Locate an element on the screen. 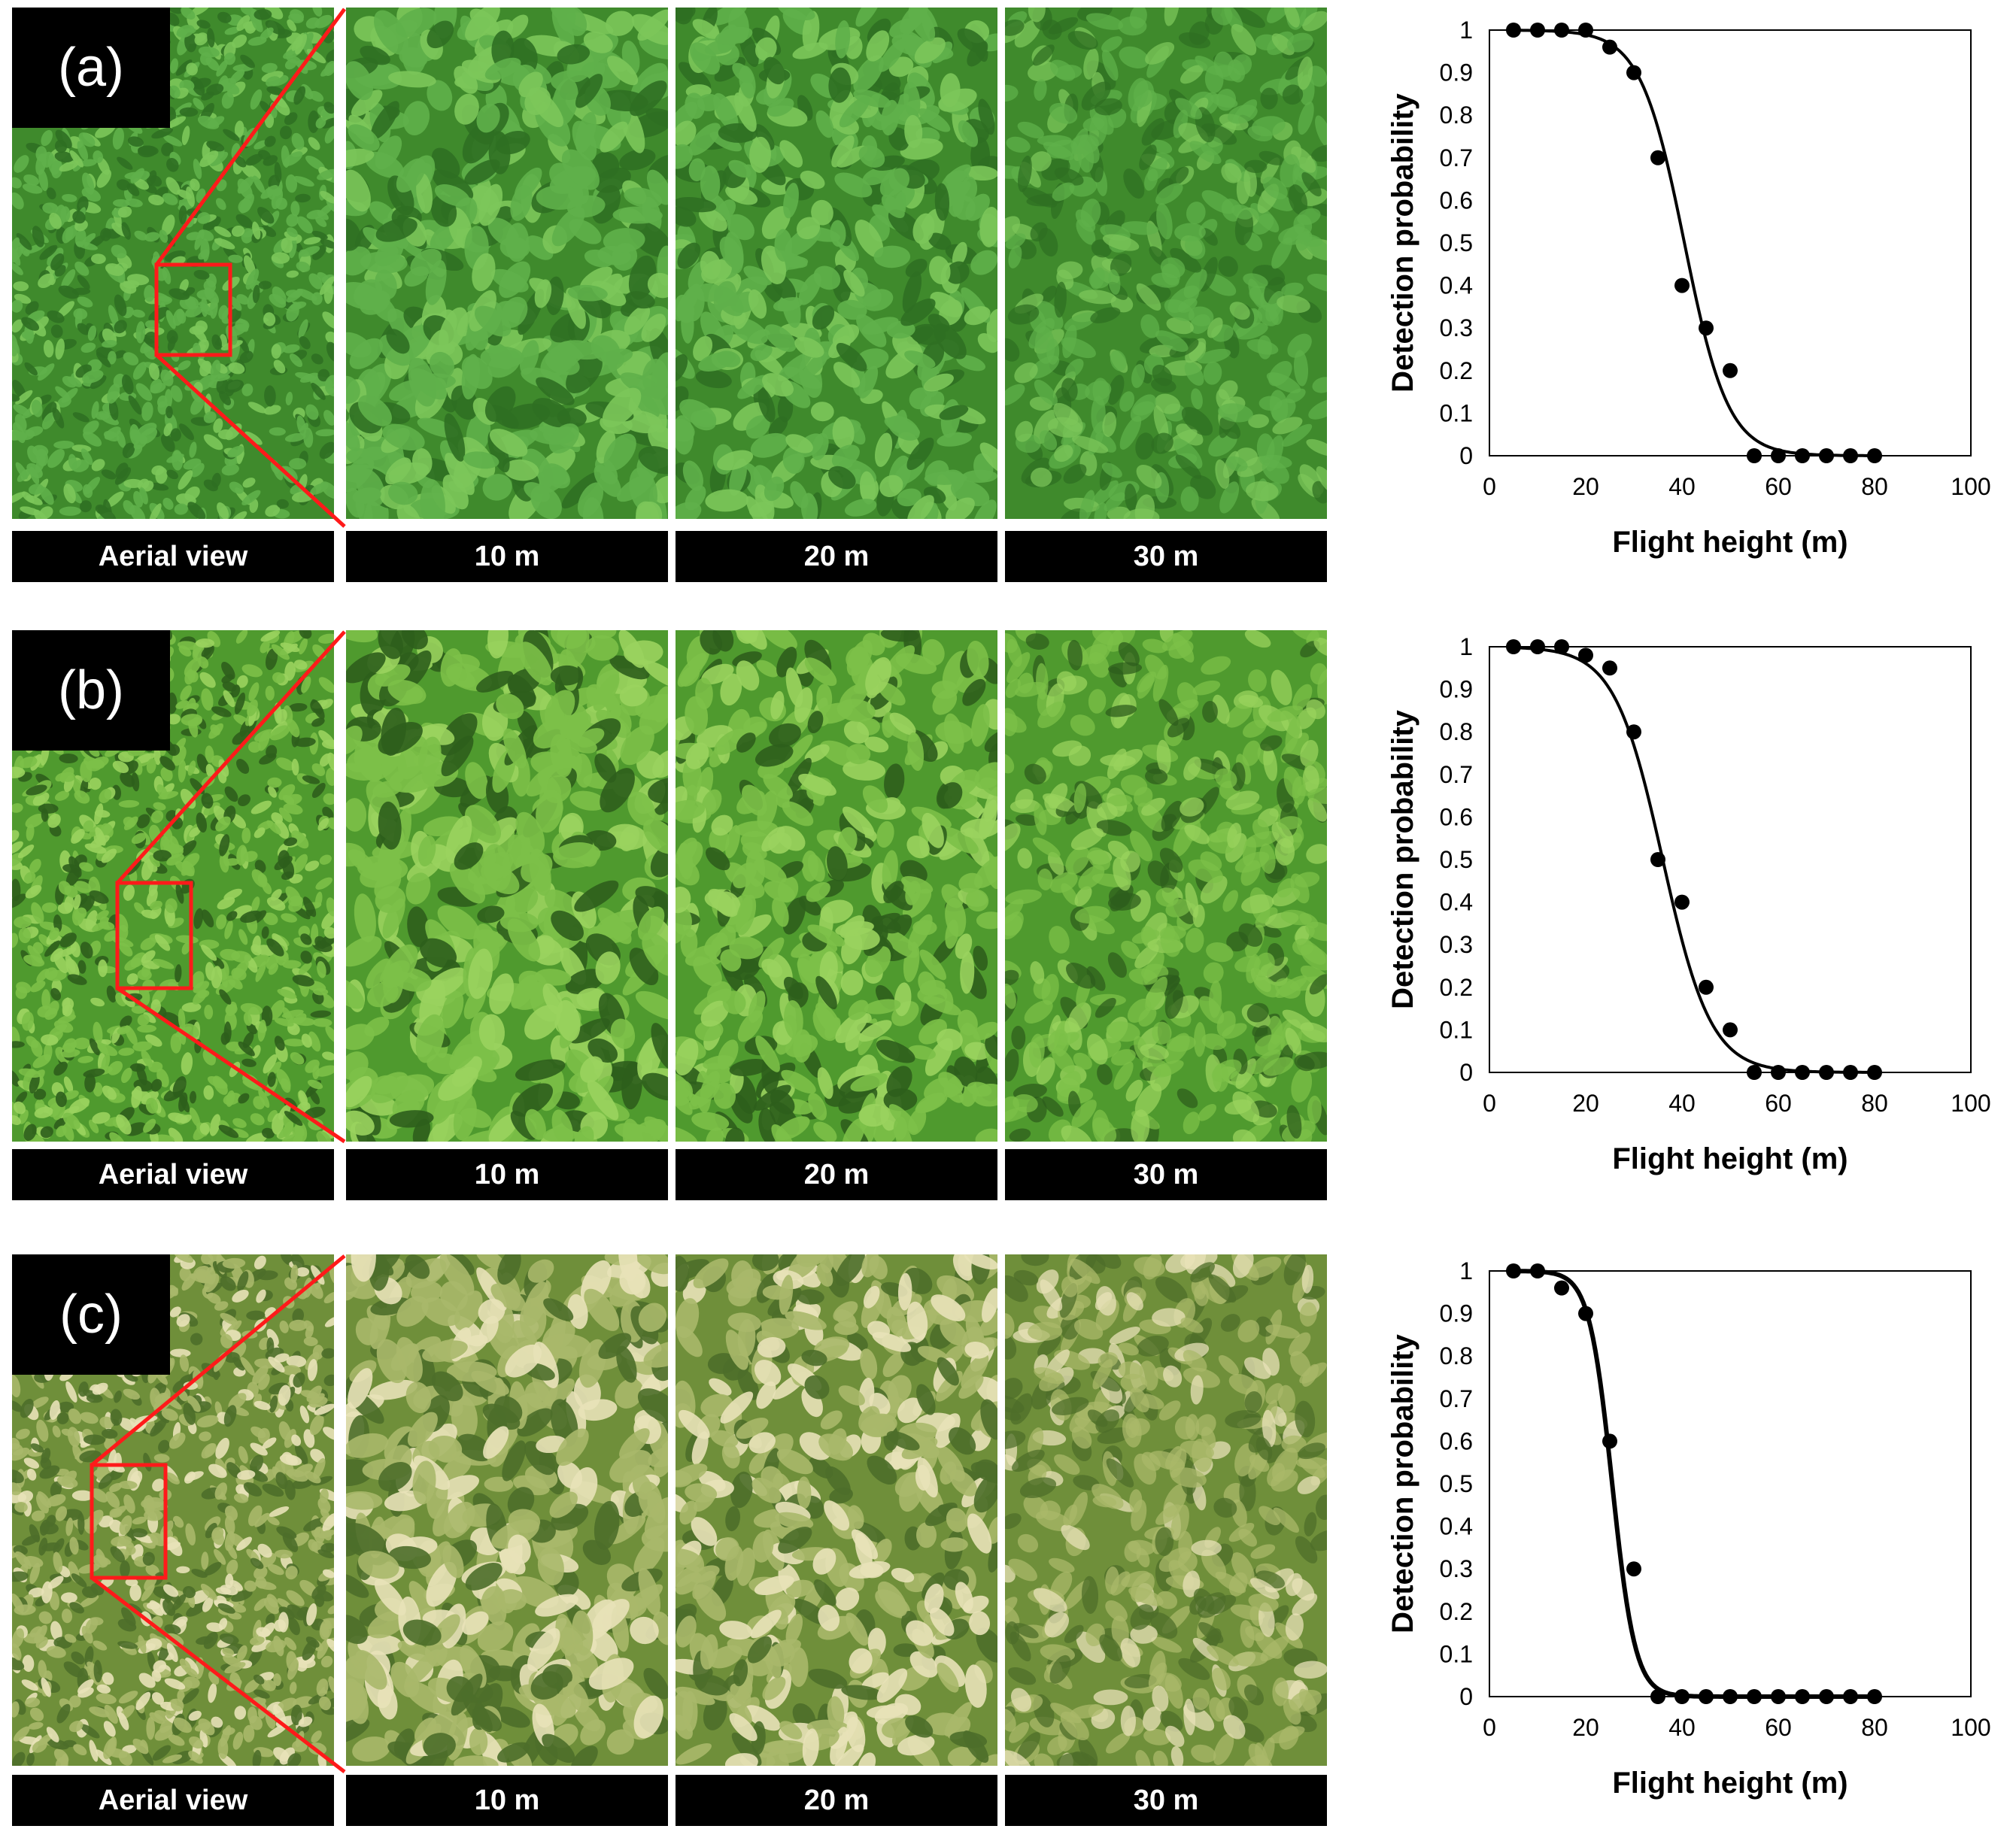 This screenshot has height=1841, width=2016. foliage-texture is located at coordinates (173, 263).